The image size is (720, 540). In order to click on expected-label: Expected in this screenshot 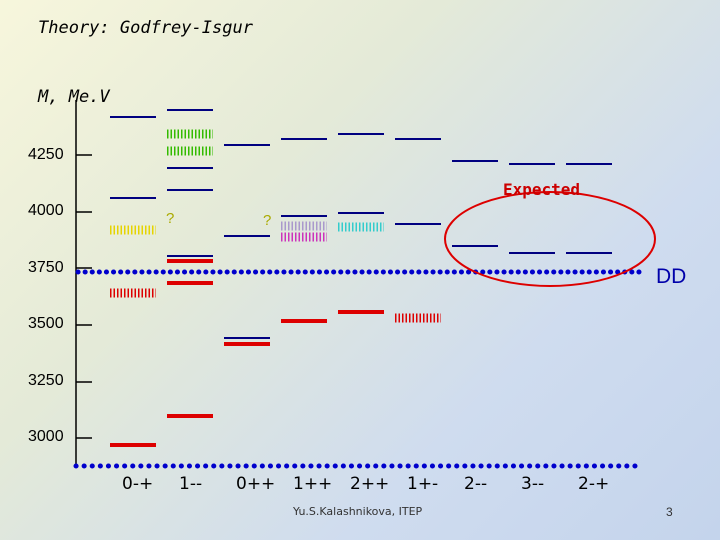, I will do `click(542, 189)`.